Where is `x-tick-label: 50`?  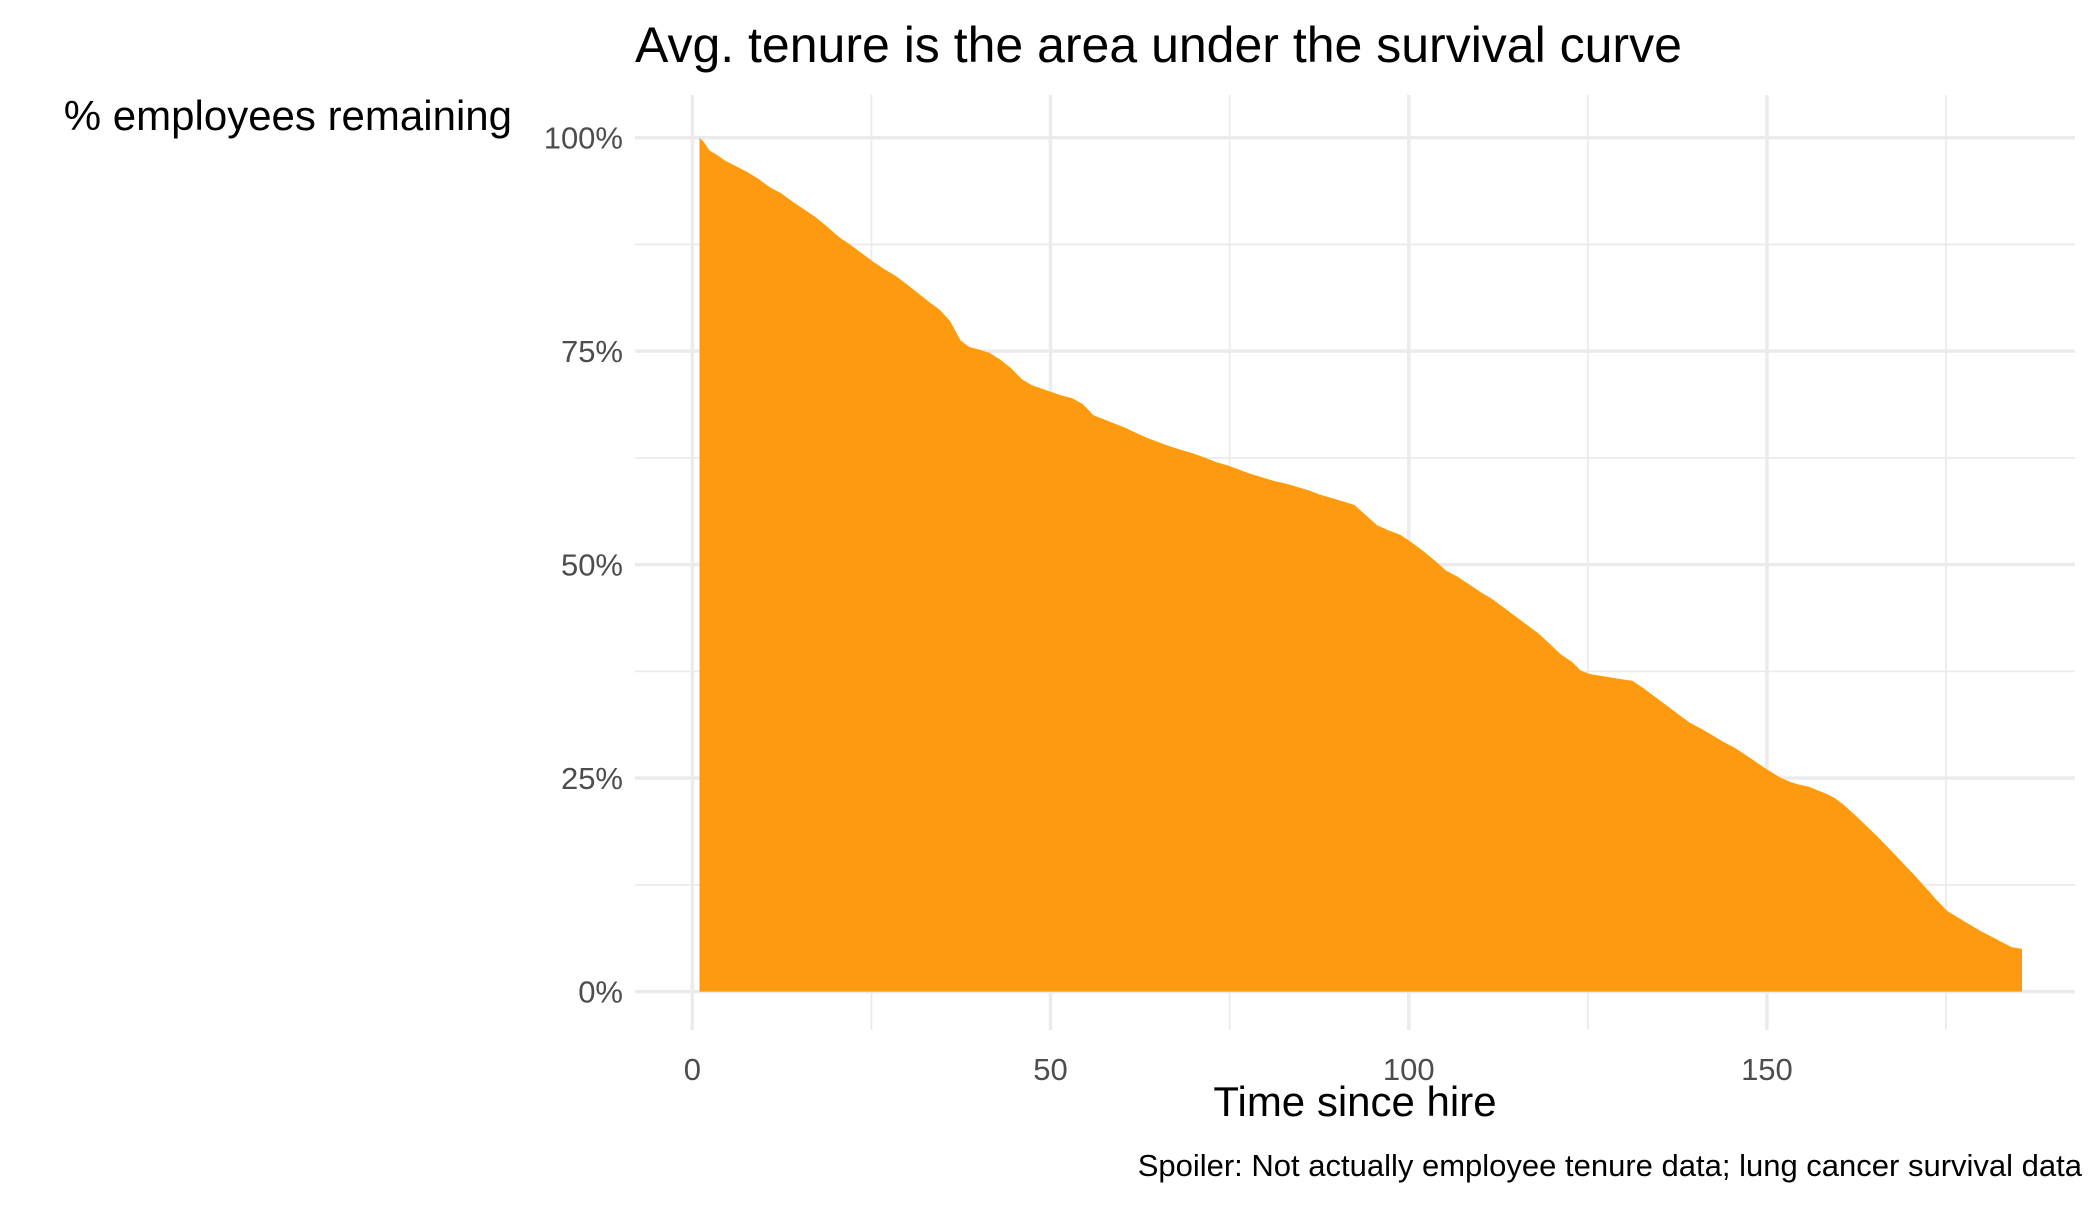
x-tick-label: 50 is located at coordinates (1050, 1069).